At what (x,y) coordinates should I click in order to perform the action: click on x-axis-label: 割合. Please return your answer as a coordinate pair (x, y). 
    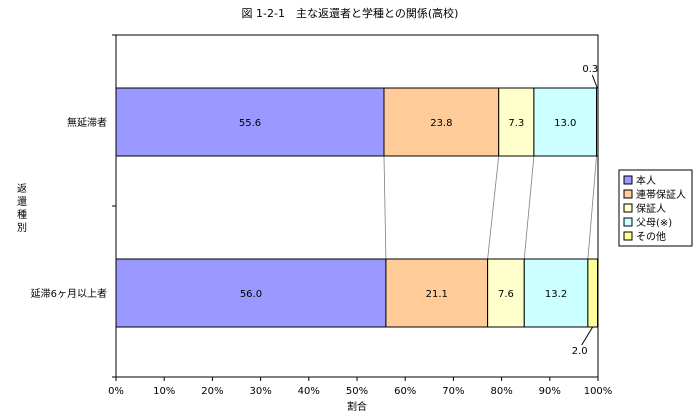
    Looking at the image, I should click on (357, 406).